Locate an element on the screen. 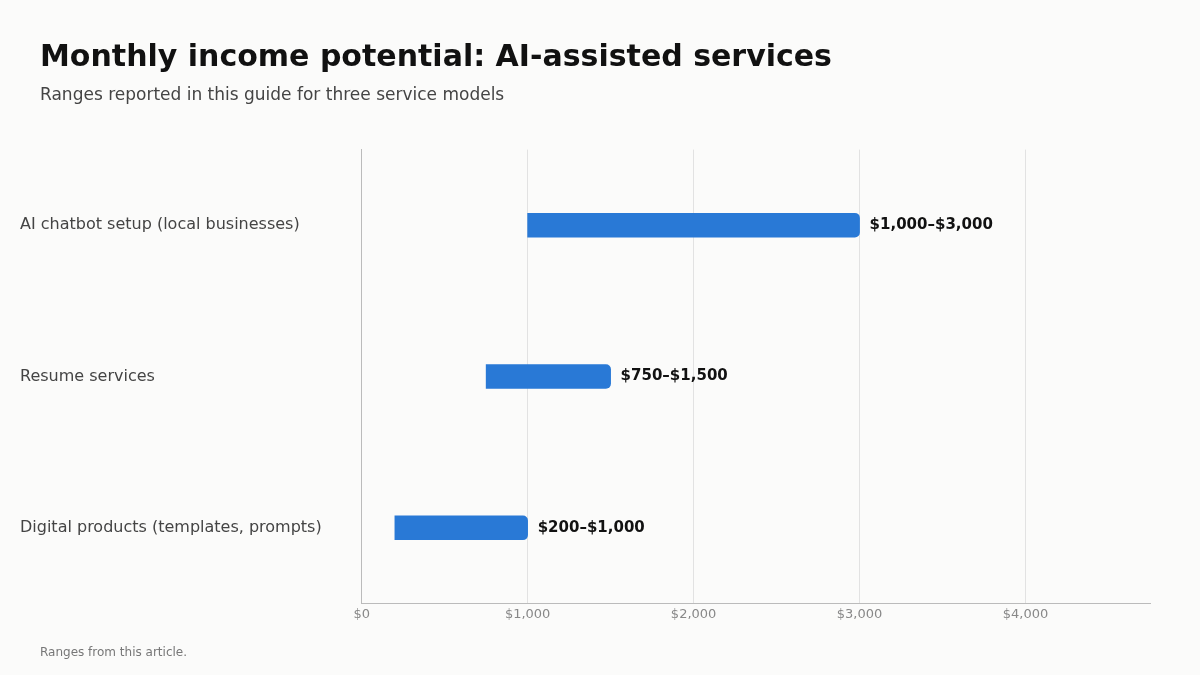 This screenshot has width=1200, height=675. text: Ranges from this article. is located at coordinates (114, 652).